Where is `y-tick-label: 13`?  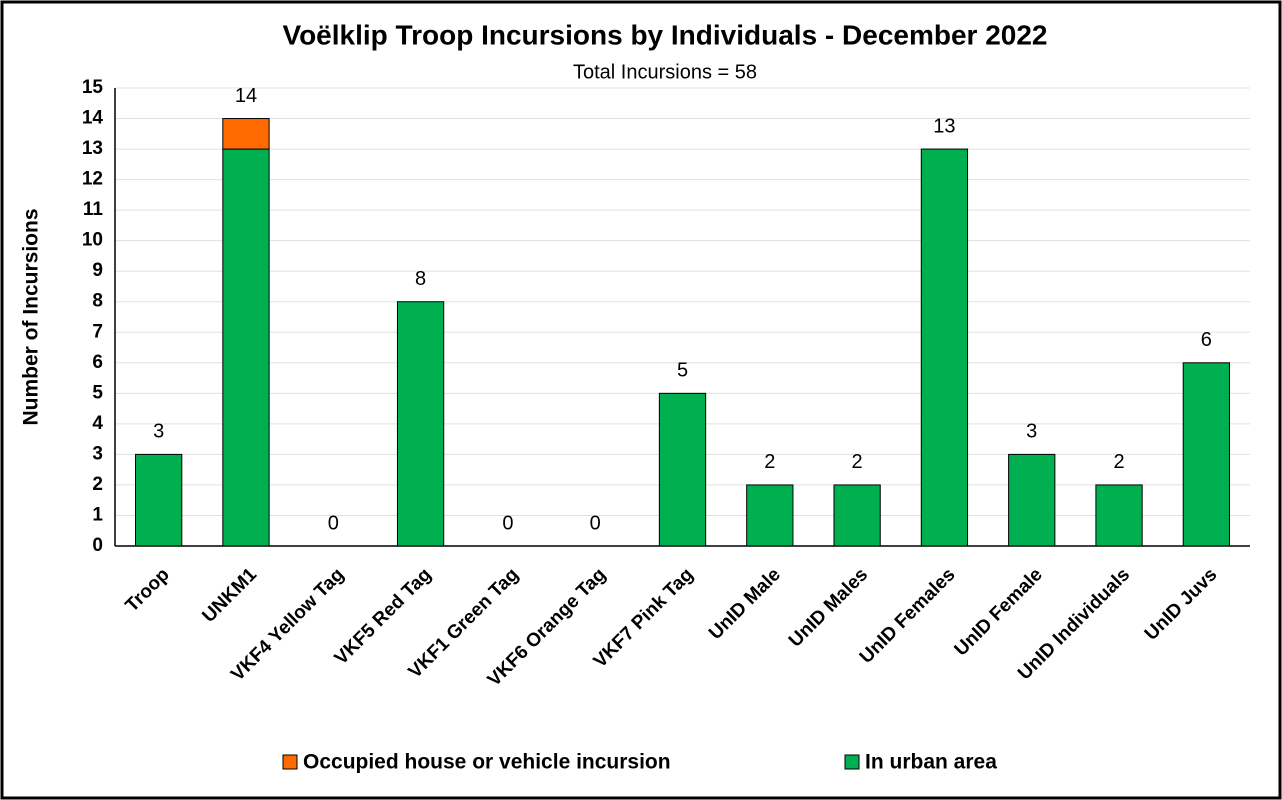
y-tick-label: 13 is located at coordinates (92, 148).